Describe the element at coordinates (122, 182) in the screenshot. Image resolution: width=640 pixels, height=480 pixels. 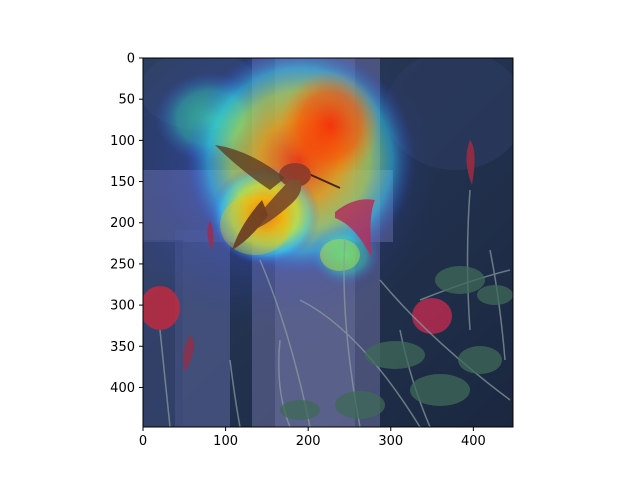
I see `y-tick-label: 150` at that location.